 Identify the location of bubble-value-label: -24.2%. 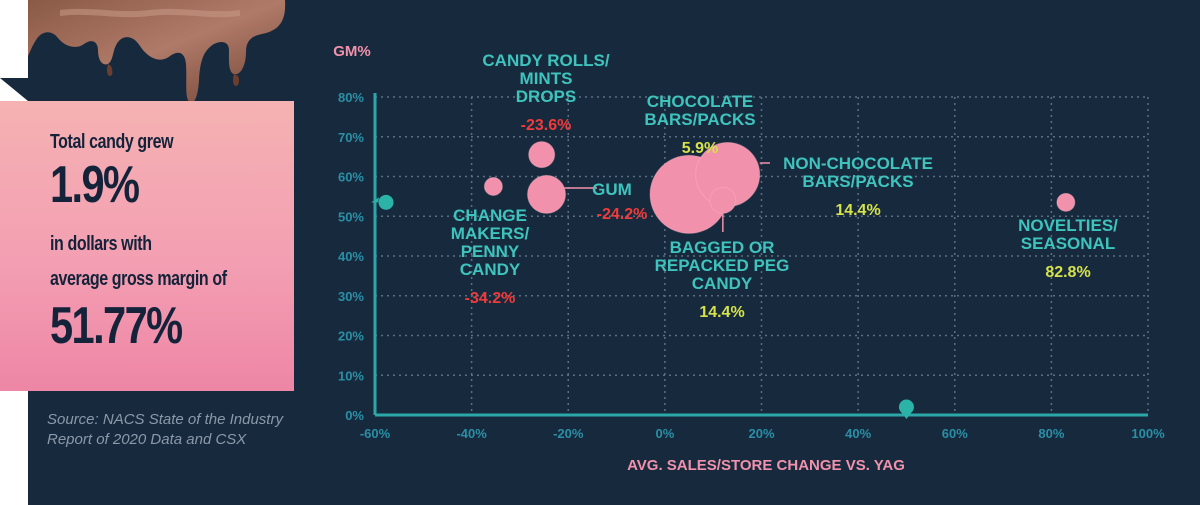
(622, 214).